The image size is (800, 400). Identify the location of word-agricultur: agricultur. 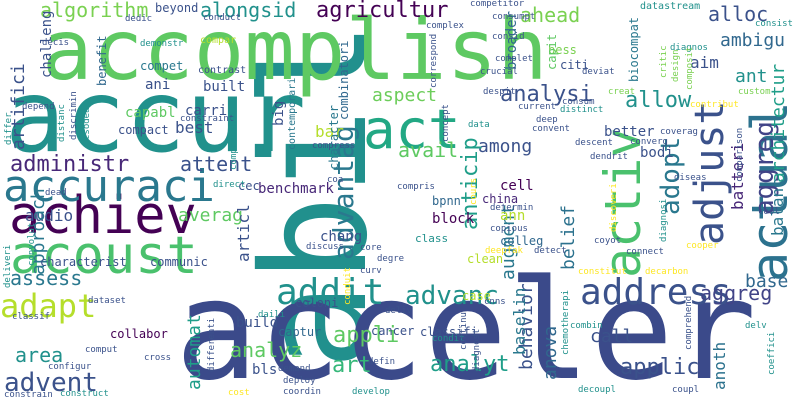
(382, 11).